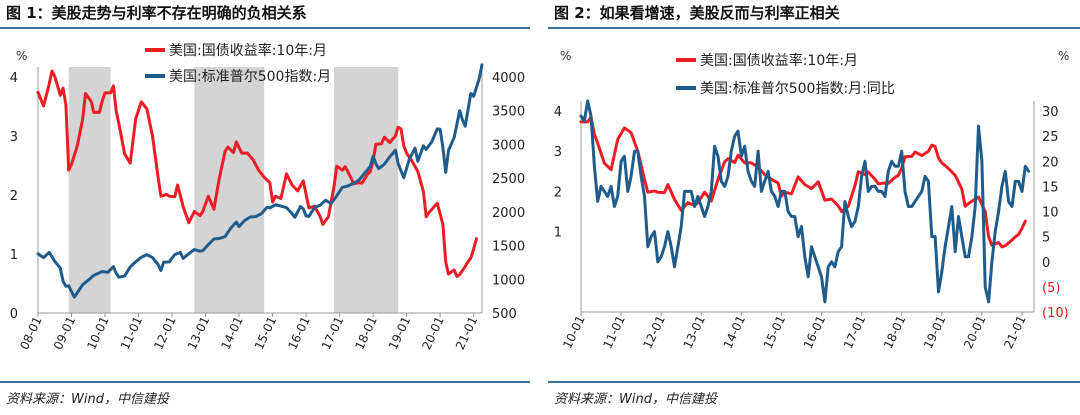 This screenshot has width=1080, height=415. I want to click on y-right-tick-label: (10), so click(1055, 313).